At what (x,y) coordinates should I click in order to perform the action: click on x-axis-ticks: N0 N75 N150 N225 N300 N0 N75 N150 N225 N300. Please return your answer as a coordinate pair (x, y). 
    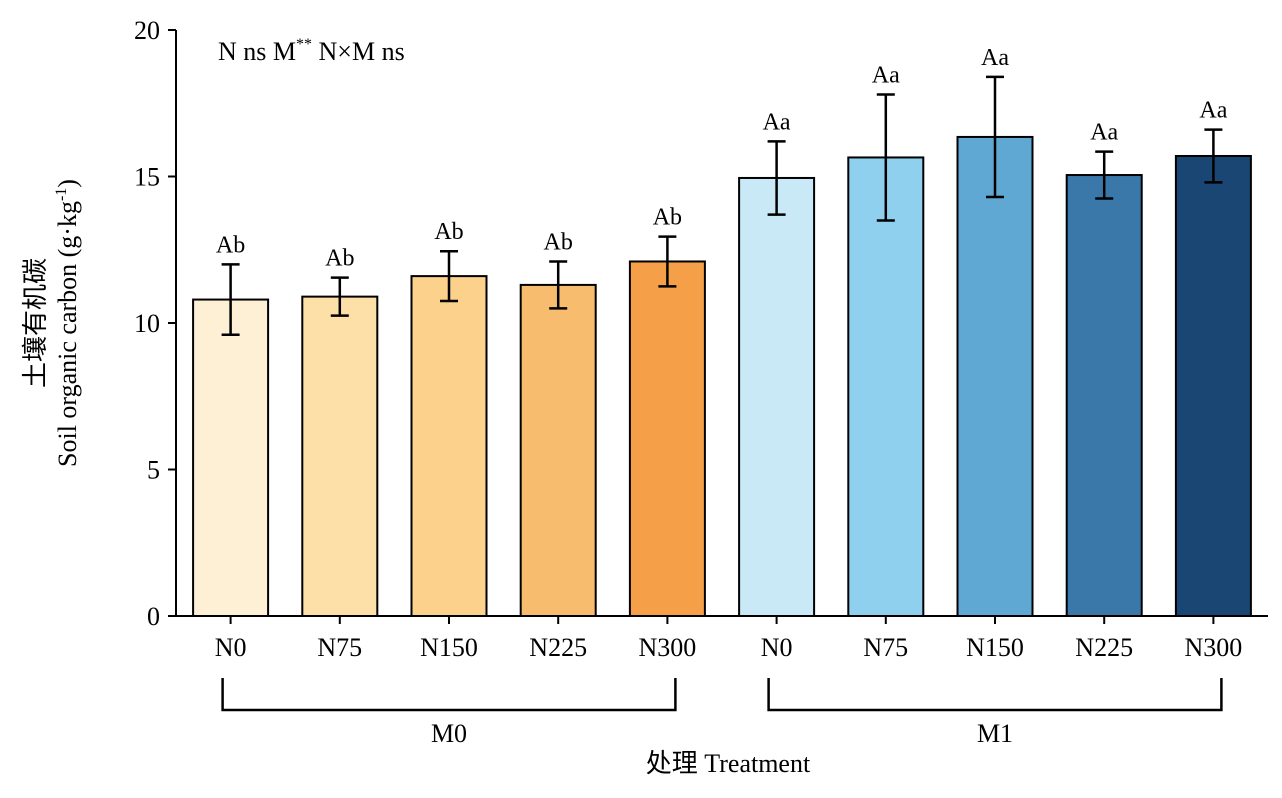
    Looking at the image, I should click on (729, 639).